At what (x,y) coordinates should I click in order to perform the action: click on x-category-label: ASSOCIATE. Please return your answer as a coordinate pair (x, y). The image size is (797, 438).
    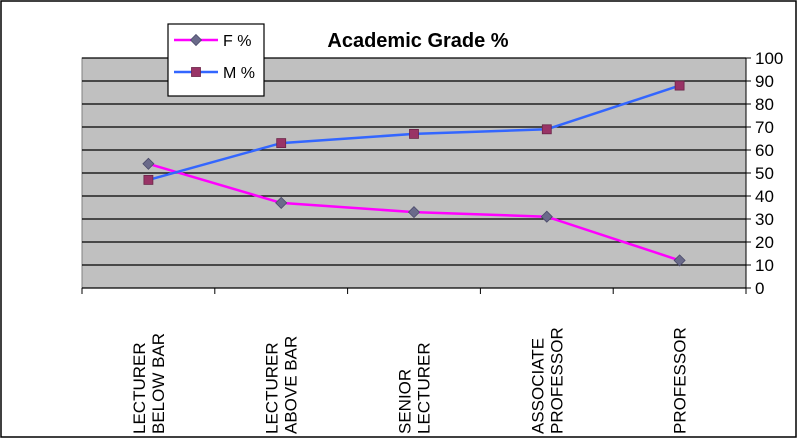
    Looking at the image, I should click on (537, 386).